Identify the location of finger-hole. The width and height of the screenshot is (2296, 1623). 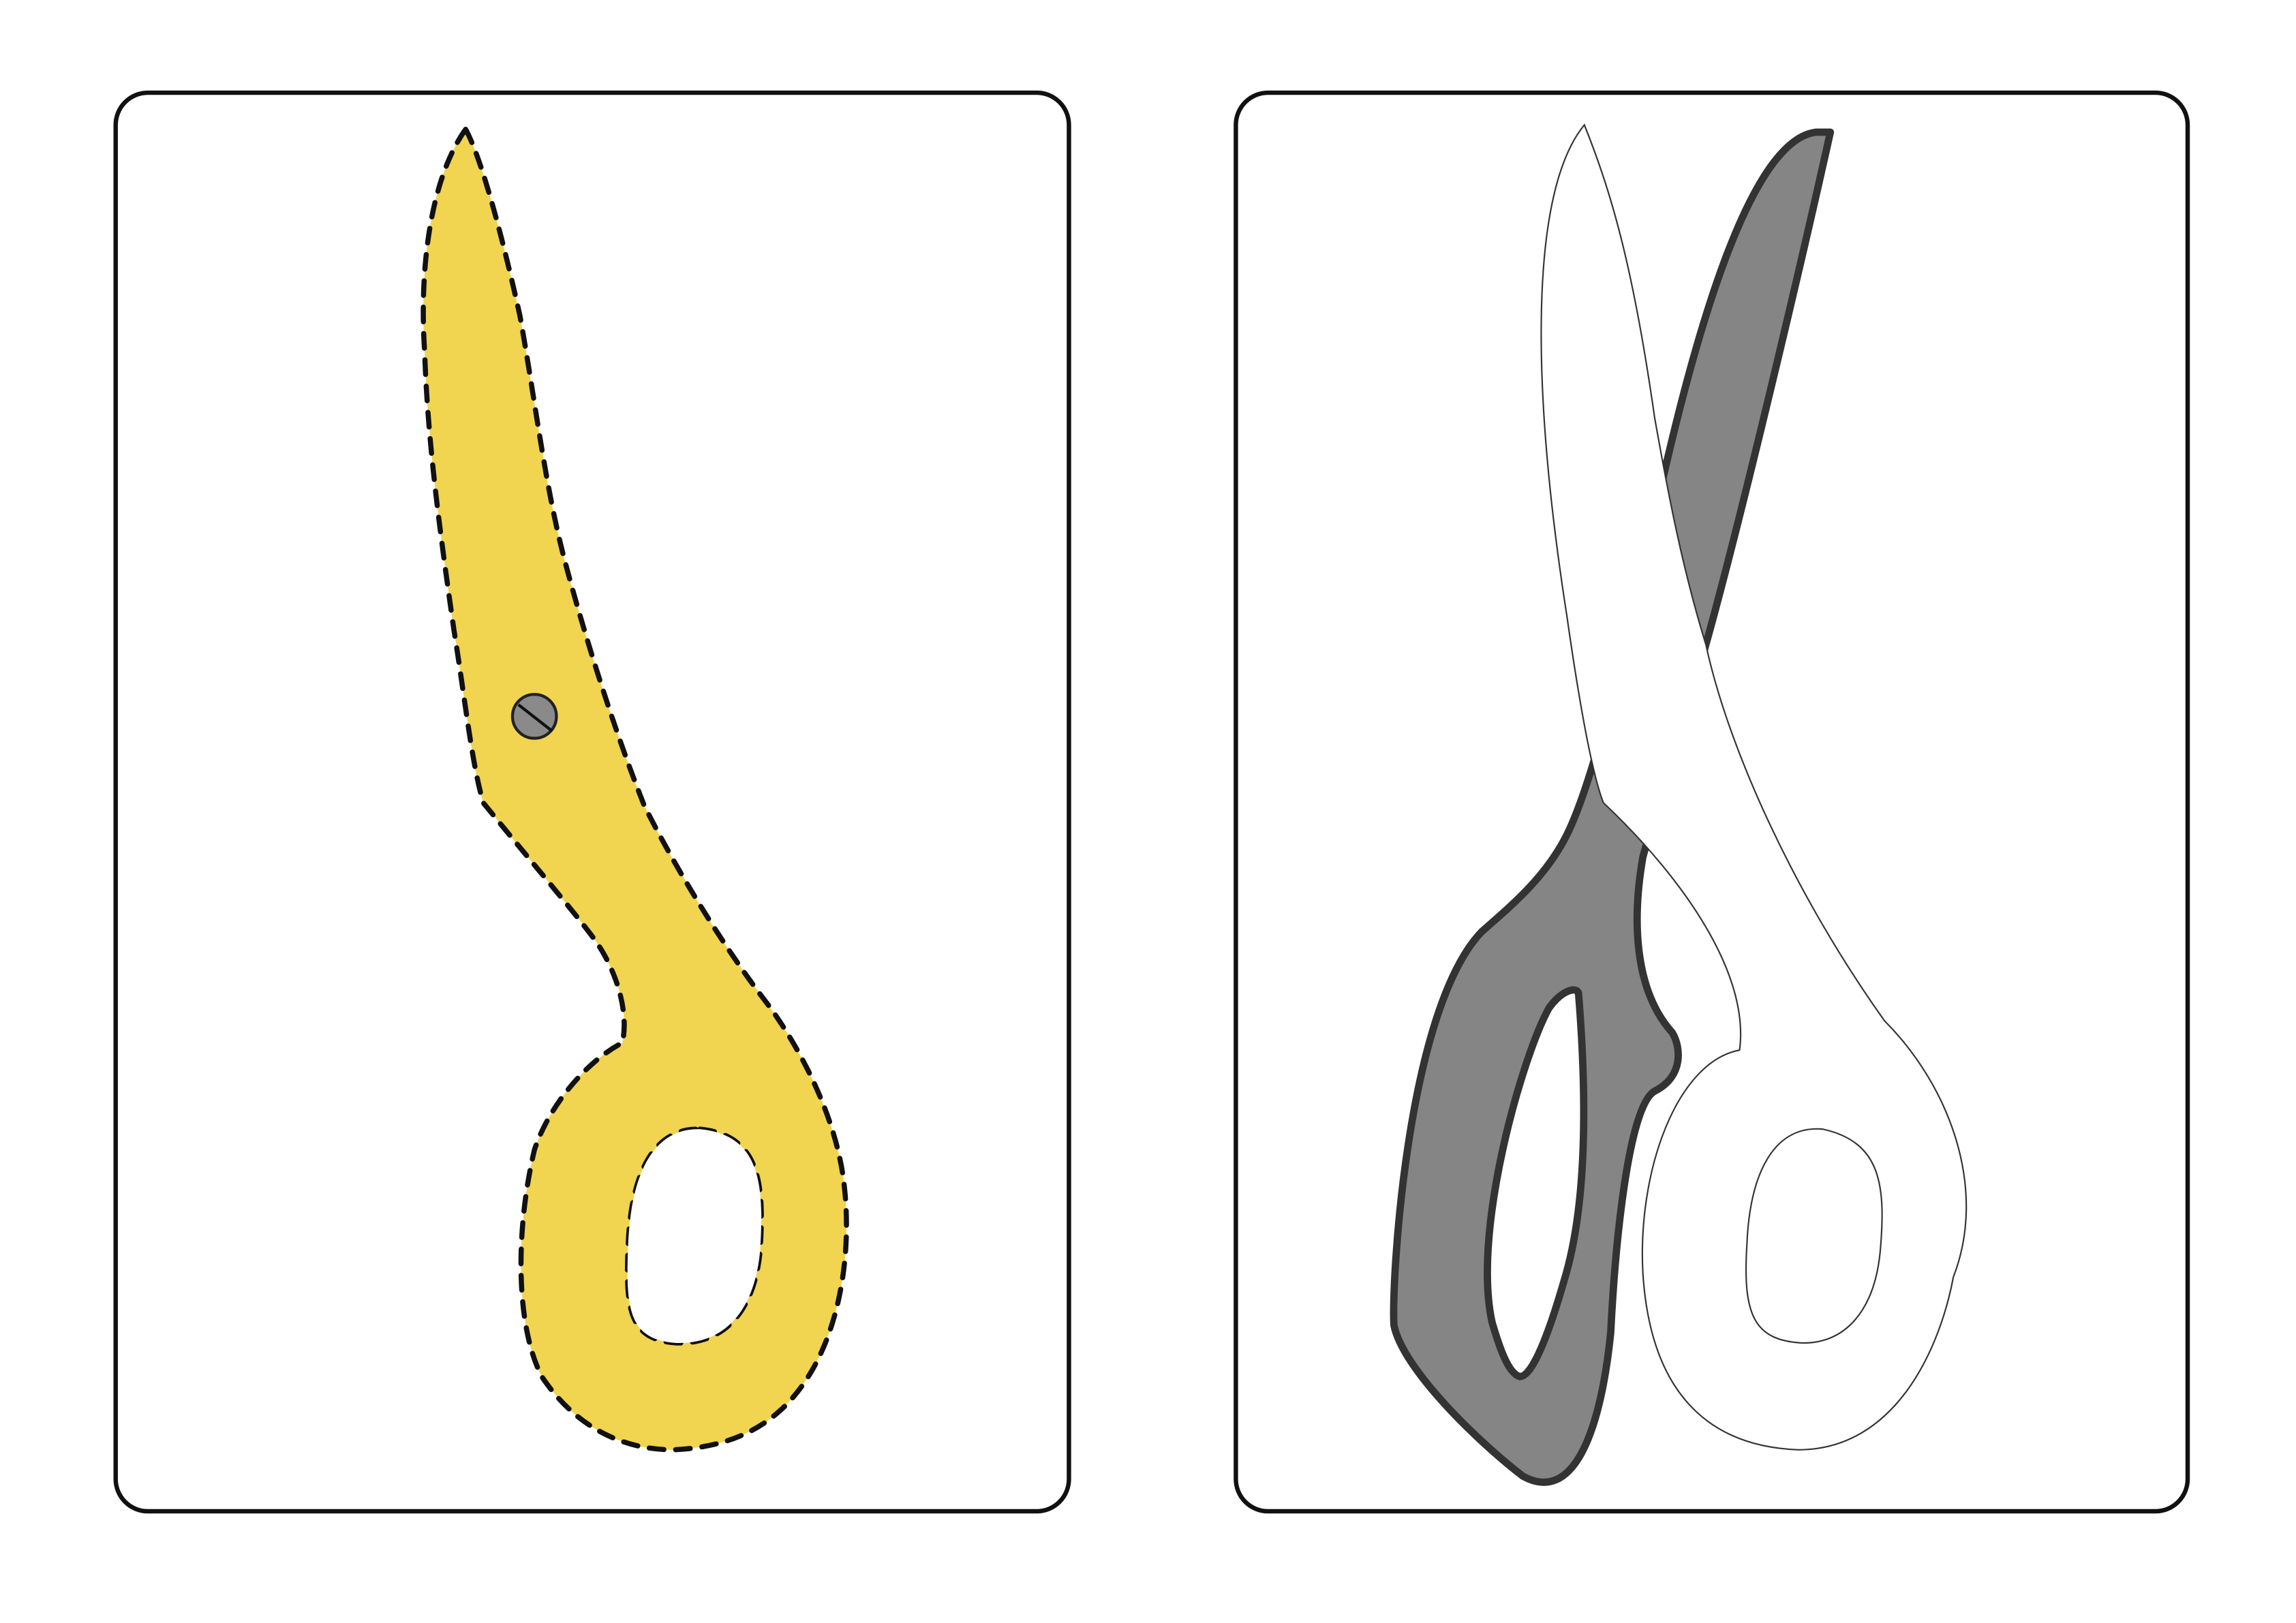
(695, 1236).